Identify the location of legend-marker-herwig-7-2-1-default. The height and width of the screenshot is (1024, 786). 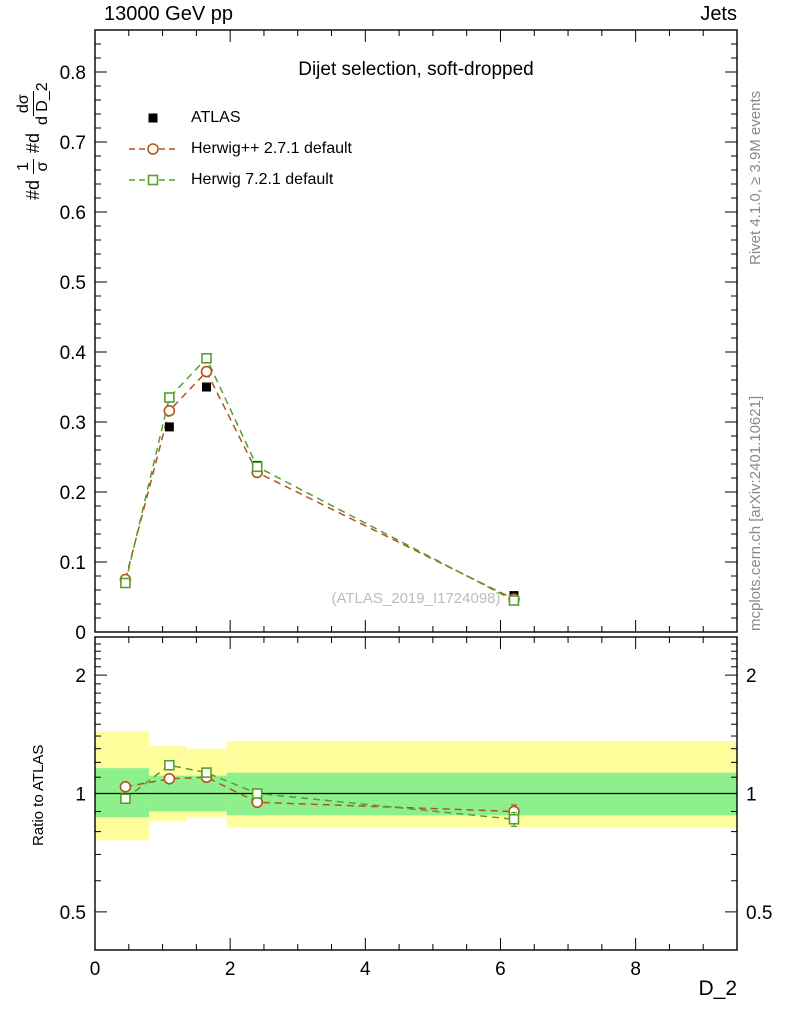
(153, 179).